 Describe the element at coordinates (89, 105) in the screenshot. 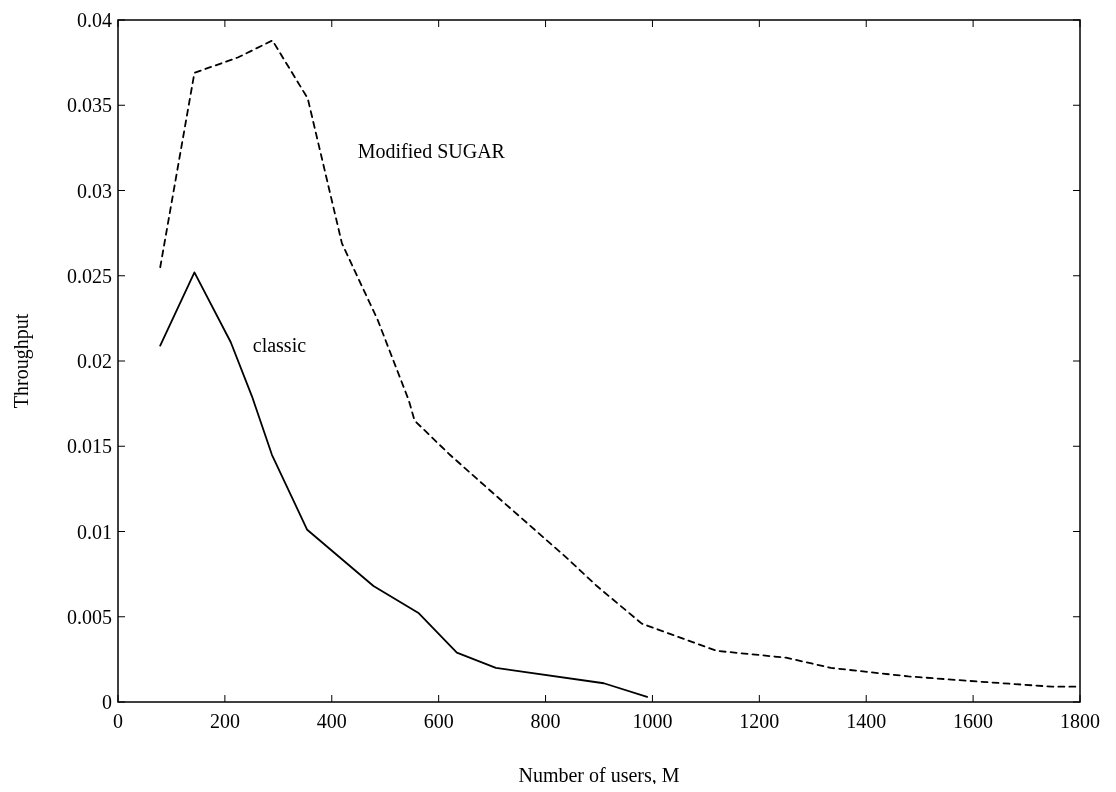

I see `y-tick-label: 0.035` at that location.